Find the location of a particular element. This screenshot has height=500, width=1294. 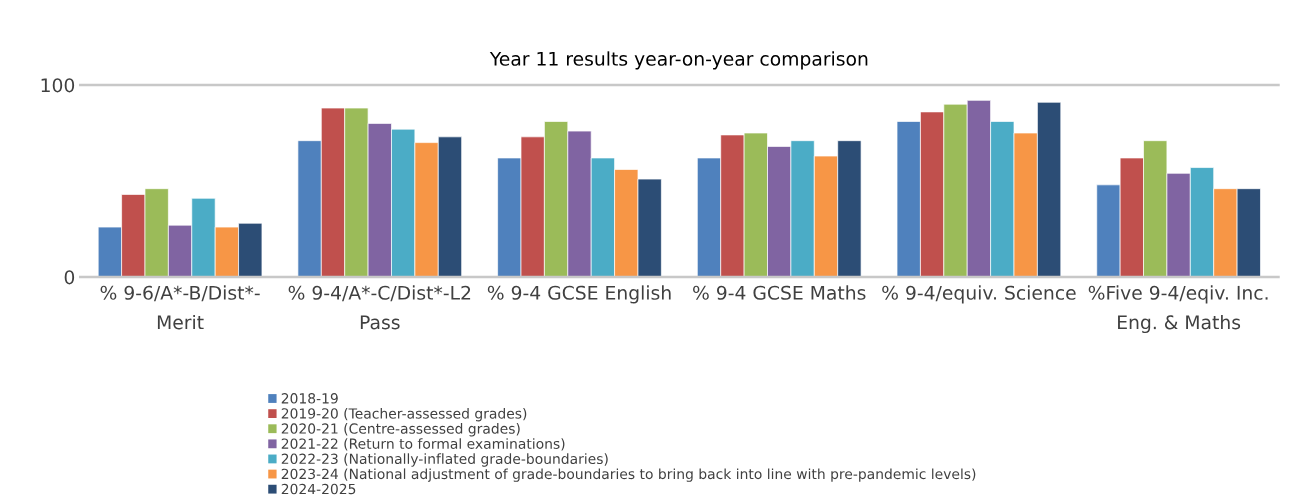

x-tick-label: %Five 9-4/eqiv. Inc. Eng. & Maths is located at coordinates (1178, 309).